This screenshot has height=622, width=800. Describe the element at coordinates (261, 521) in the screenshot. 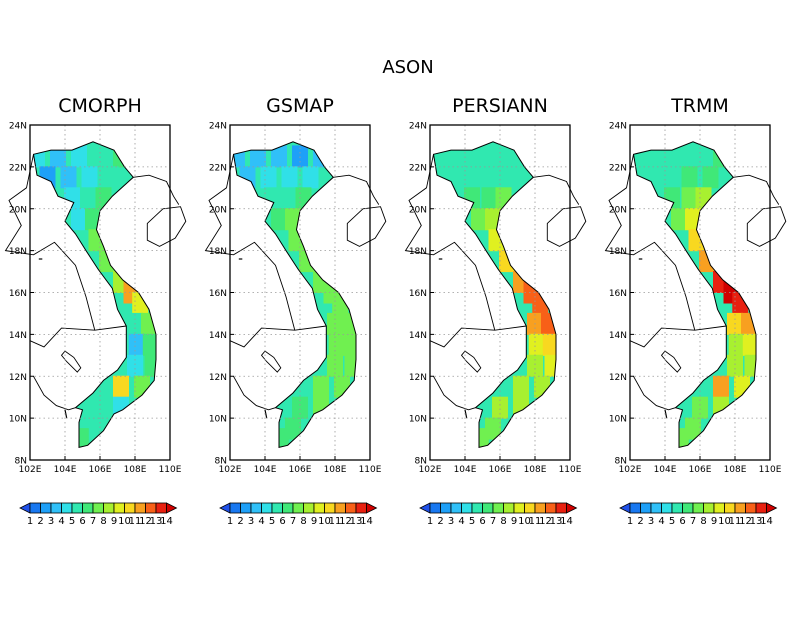

I see `colorbar-label: 4` at that location.